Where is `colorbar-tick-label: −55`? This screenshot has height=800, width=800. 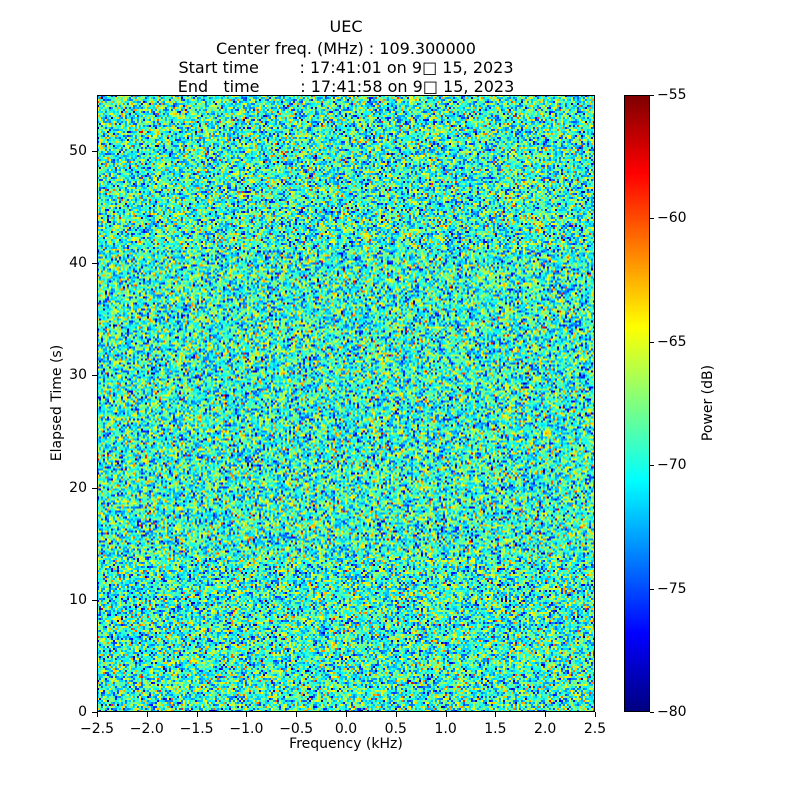
colorbar-tick-label: −55 is located at coordinates (672, 95).